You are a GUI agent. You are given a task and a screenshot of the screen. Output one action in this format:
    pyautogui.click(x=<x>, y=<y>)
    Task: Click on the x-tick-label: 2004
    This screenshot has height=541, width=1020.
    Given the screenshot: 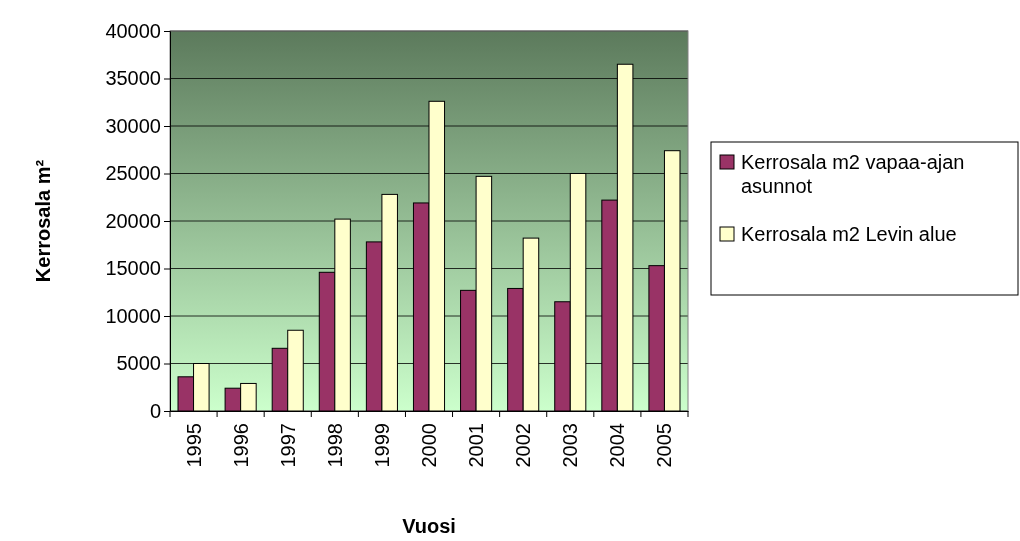 What is the action you would take?
    pyautogui.click(x=617, y=445)
    